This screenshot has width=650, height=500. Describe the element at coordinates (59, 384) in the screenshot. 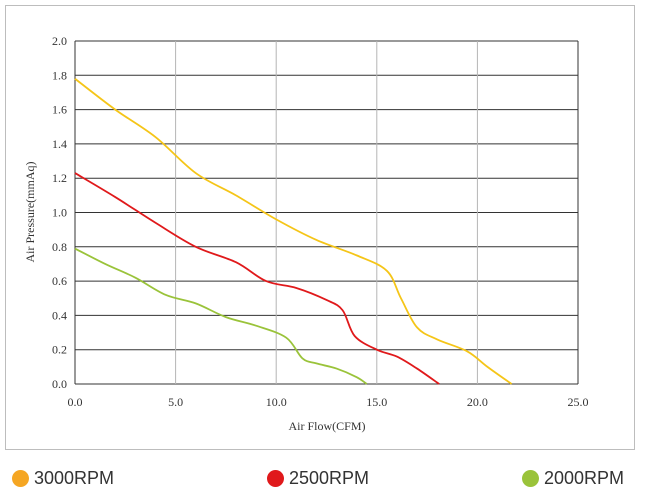

I see `y-tick-label: 0.0` at that location.